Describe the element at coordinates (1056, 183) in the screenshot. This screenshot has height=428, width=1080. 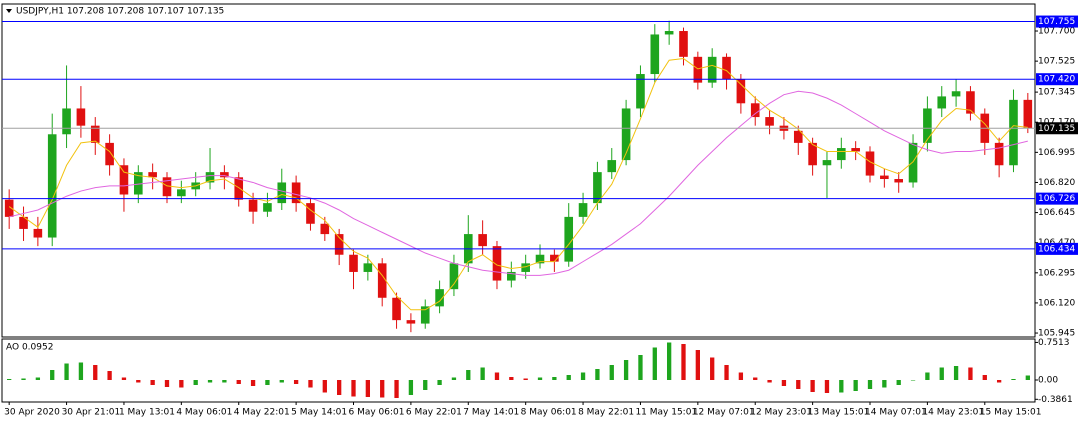
I see `y-tick-label: 106.820` at that location.